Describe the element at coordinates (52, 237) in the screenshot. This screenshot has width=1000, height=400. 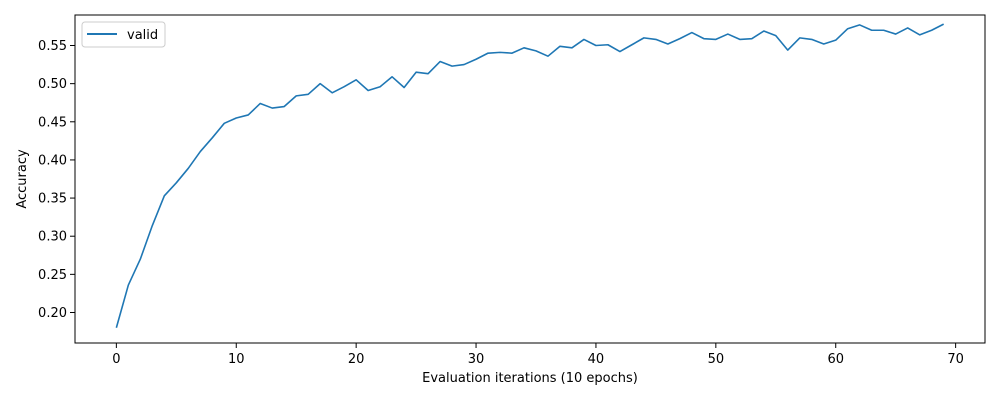
I see `y-tick-label: 0.30` at that location.